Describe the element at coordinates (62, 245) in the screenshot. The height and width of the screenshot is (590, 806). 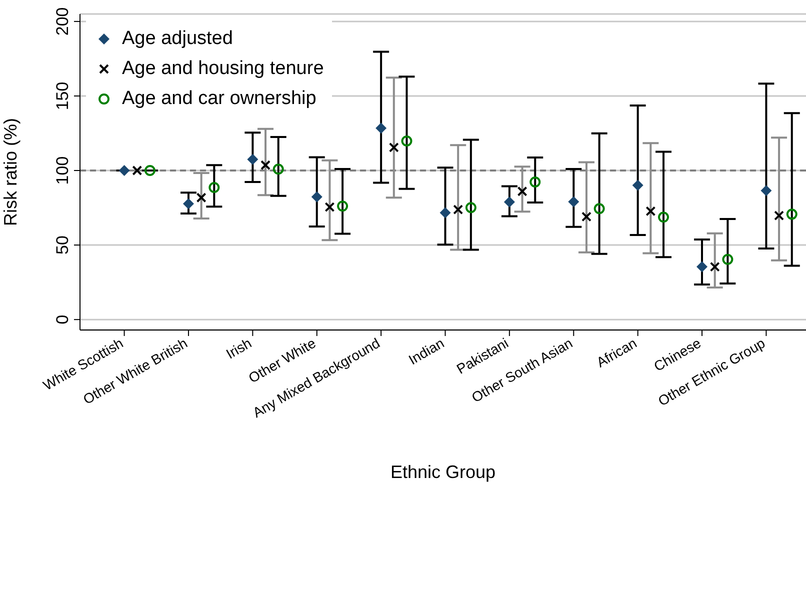
I see `y-tick-label: 50` at that location.